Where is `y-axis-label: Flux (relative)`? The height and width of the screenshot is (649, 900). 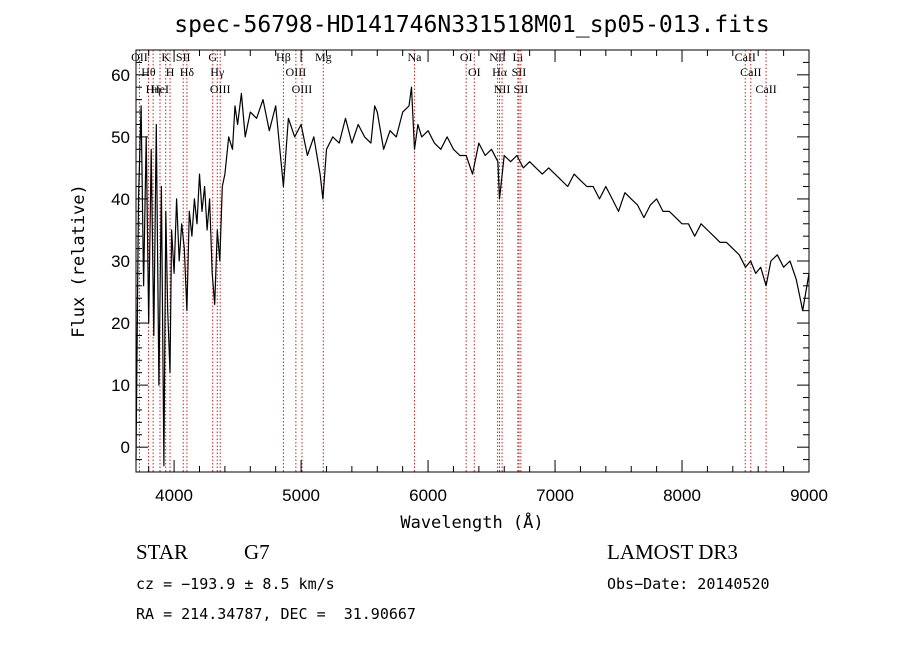
y-axis-label: Flux (relative) is located at coordinates (79, 261).